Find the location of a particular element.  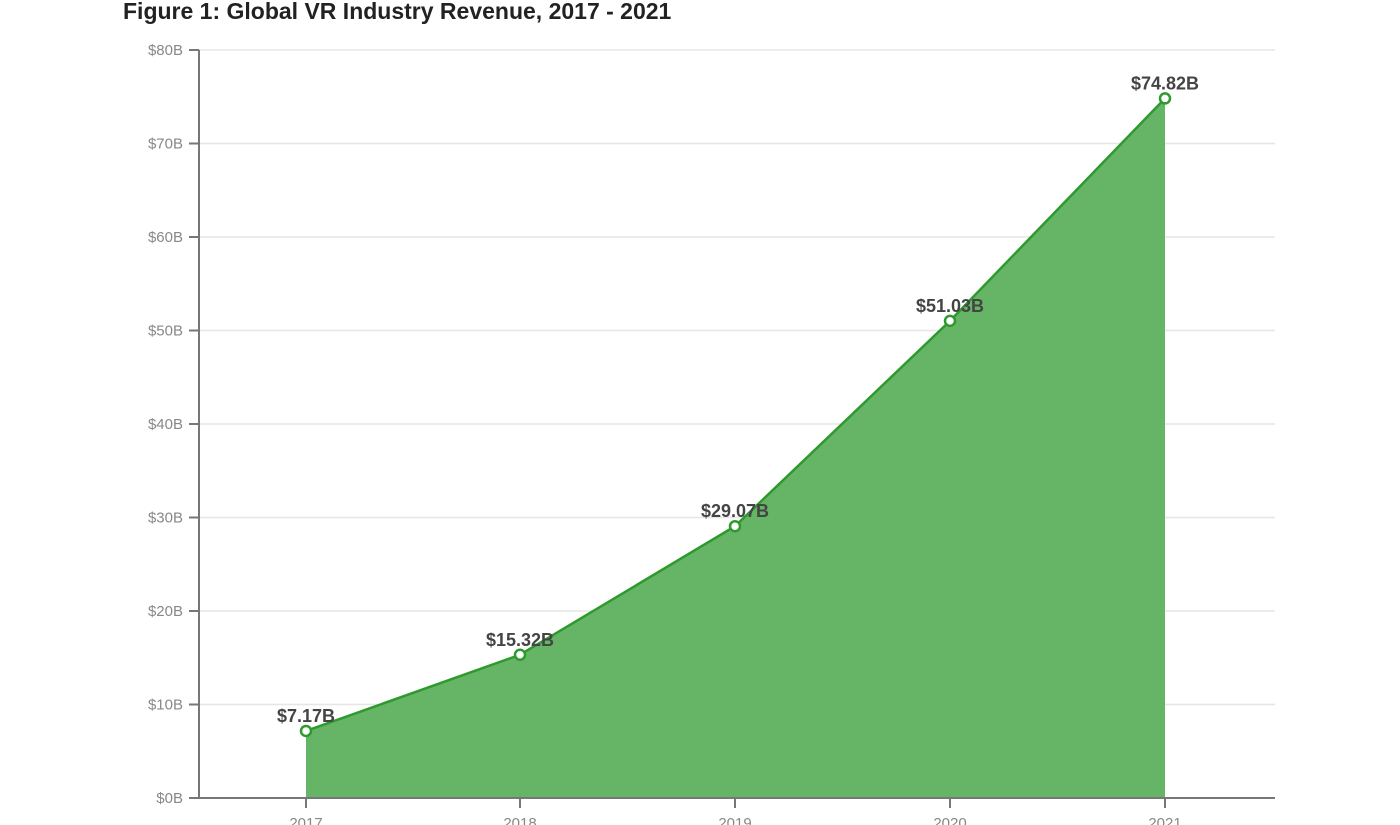

x-tick-label: 2021 is located at coordinates (1164, 820).